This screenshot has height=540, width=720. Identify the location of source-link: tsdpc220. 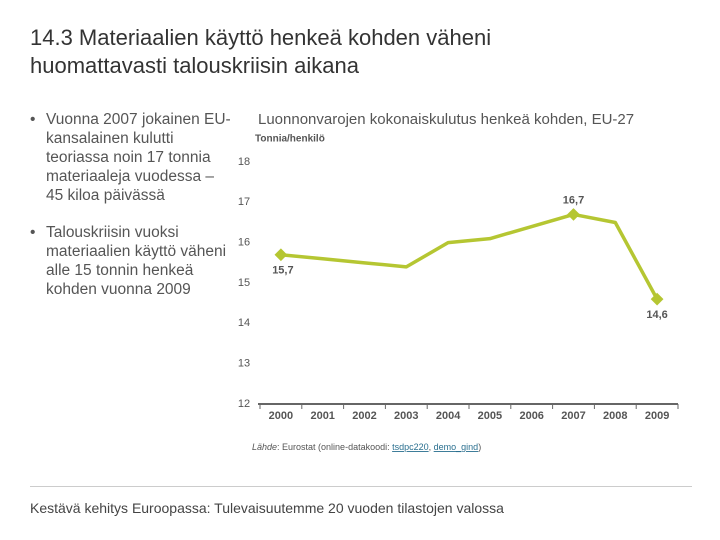
(410, 447).